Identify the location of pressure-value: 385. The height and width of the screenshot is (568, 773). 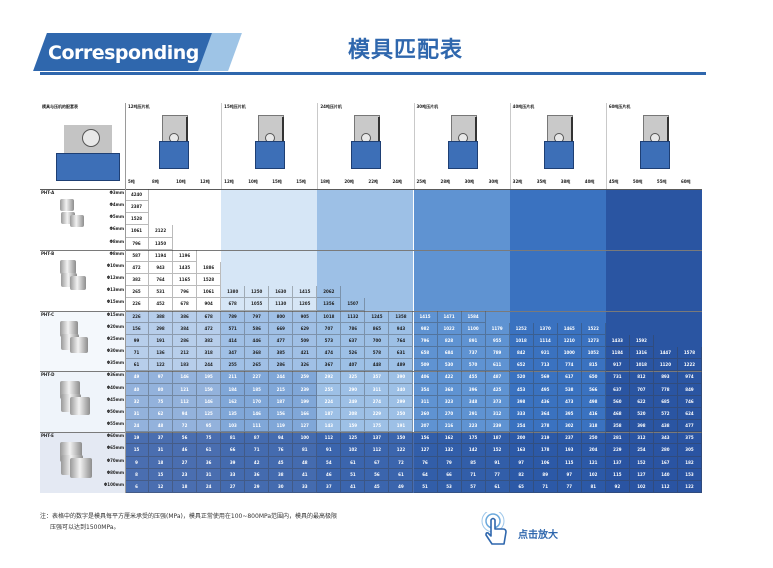
(281, 353).